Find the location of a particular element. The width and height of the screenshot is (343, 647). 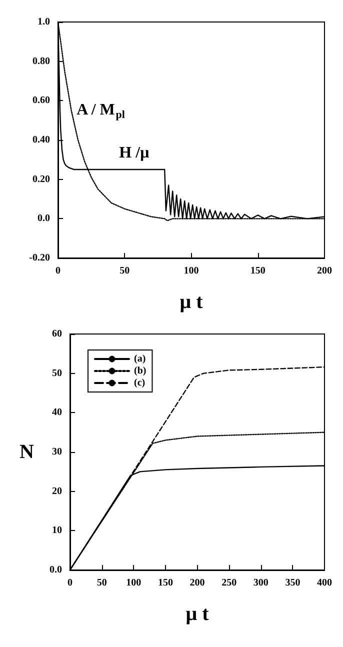

y-tick-label: 10 is located at coordinates (57, 530).